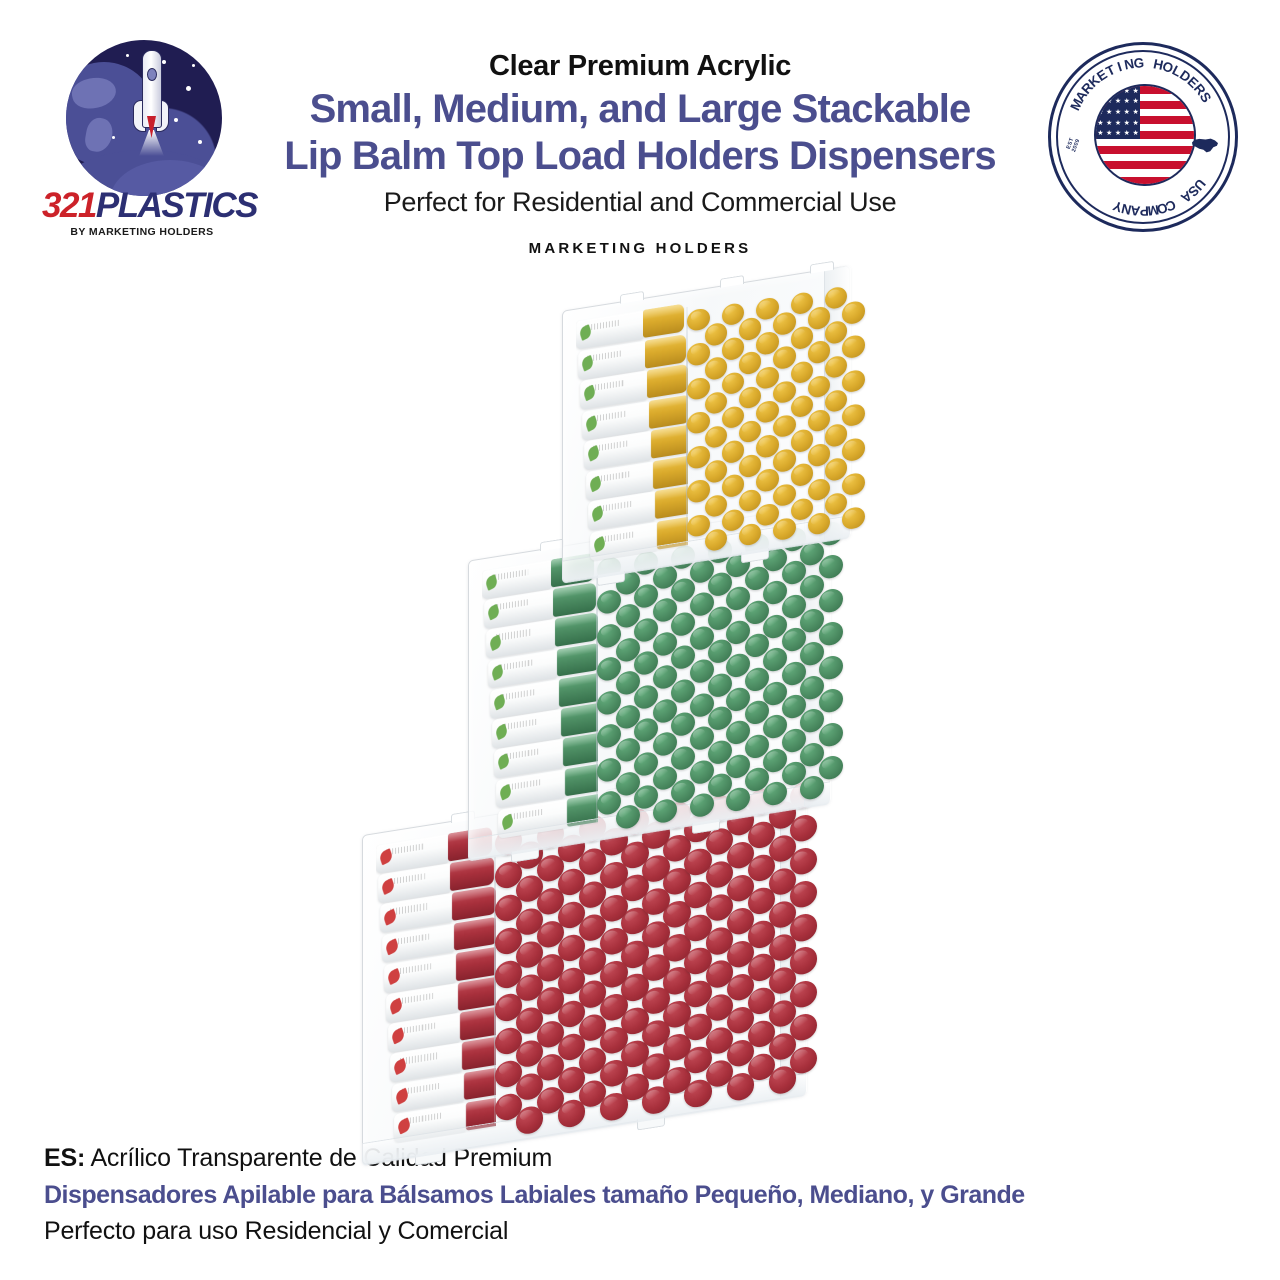 Image resolution: width=1280 pixels, height=1280 pixels. What do you see at coordinates (142, 232) in the screenshot?
I see `brand-logo-subtitle: BY MARKETING HOLDERS` at bounding box center [142, 232].